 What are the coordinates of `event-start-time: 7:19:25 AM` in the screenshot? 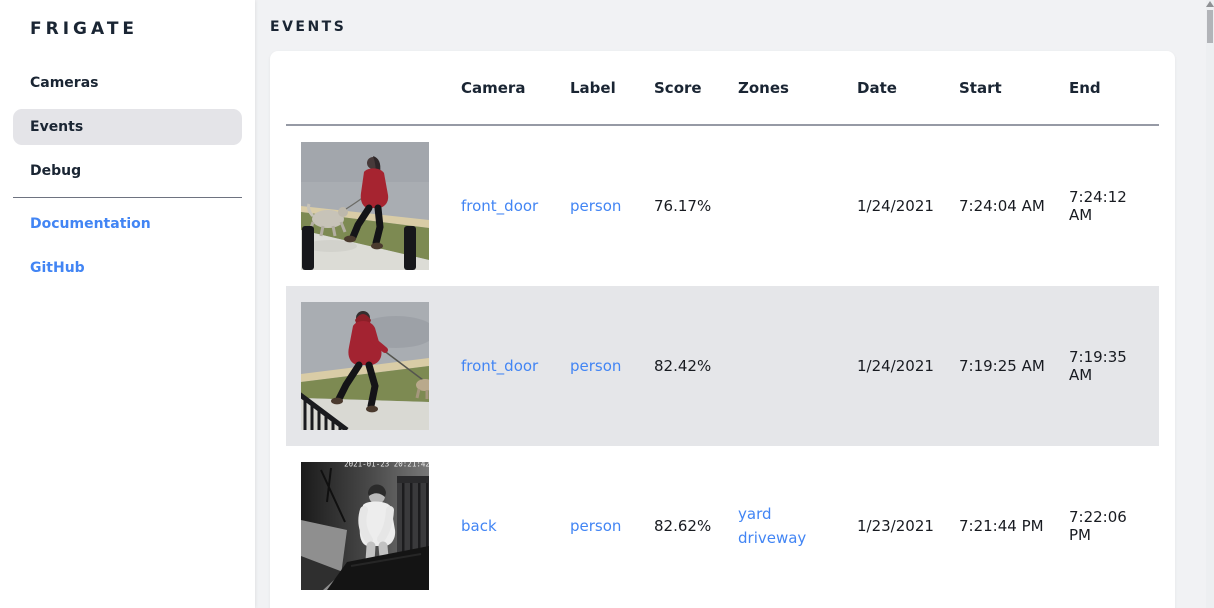 It's located at (1002, 366).